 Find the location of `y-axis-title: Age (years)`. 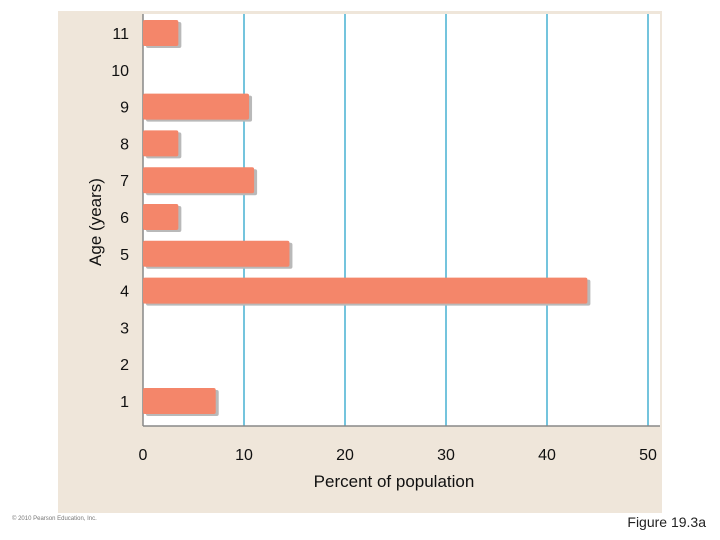

y-axis-title: Age (years) is located at coordinates (95, 222).